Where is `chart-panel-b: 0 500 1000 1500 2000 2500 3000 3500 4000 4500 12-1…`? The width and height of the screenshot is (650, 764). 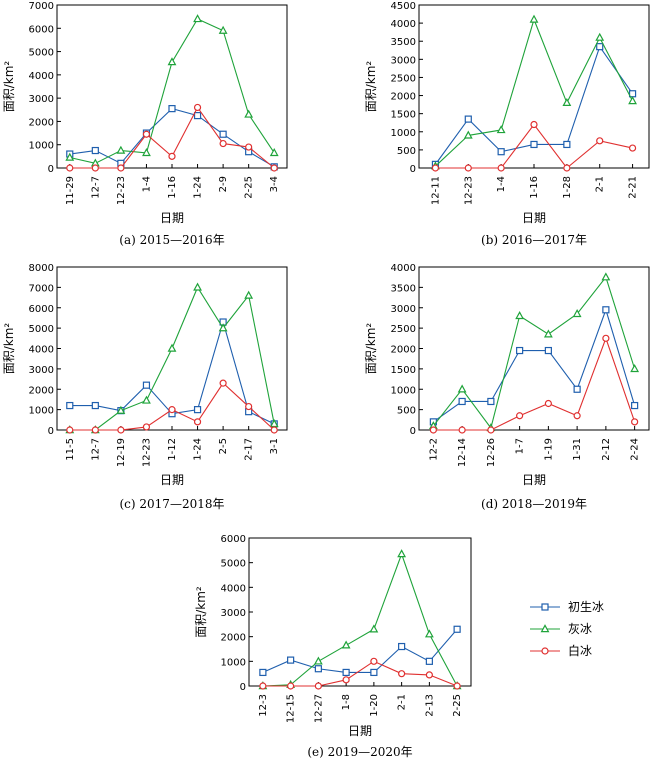
chart-panel-b: 0 500 1000 1500 2000 2500 3000 3500 4000 4500 12-1… is located at coordinates (507, 124).